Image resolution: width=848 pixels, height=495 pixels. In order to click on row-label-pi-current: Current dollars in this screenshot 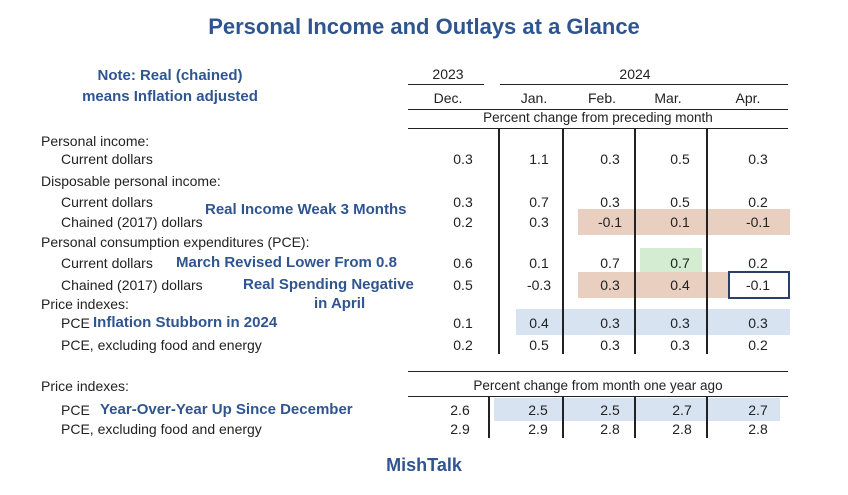, I will do `click(107, 159)`.